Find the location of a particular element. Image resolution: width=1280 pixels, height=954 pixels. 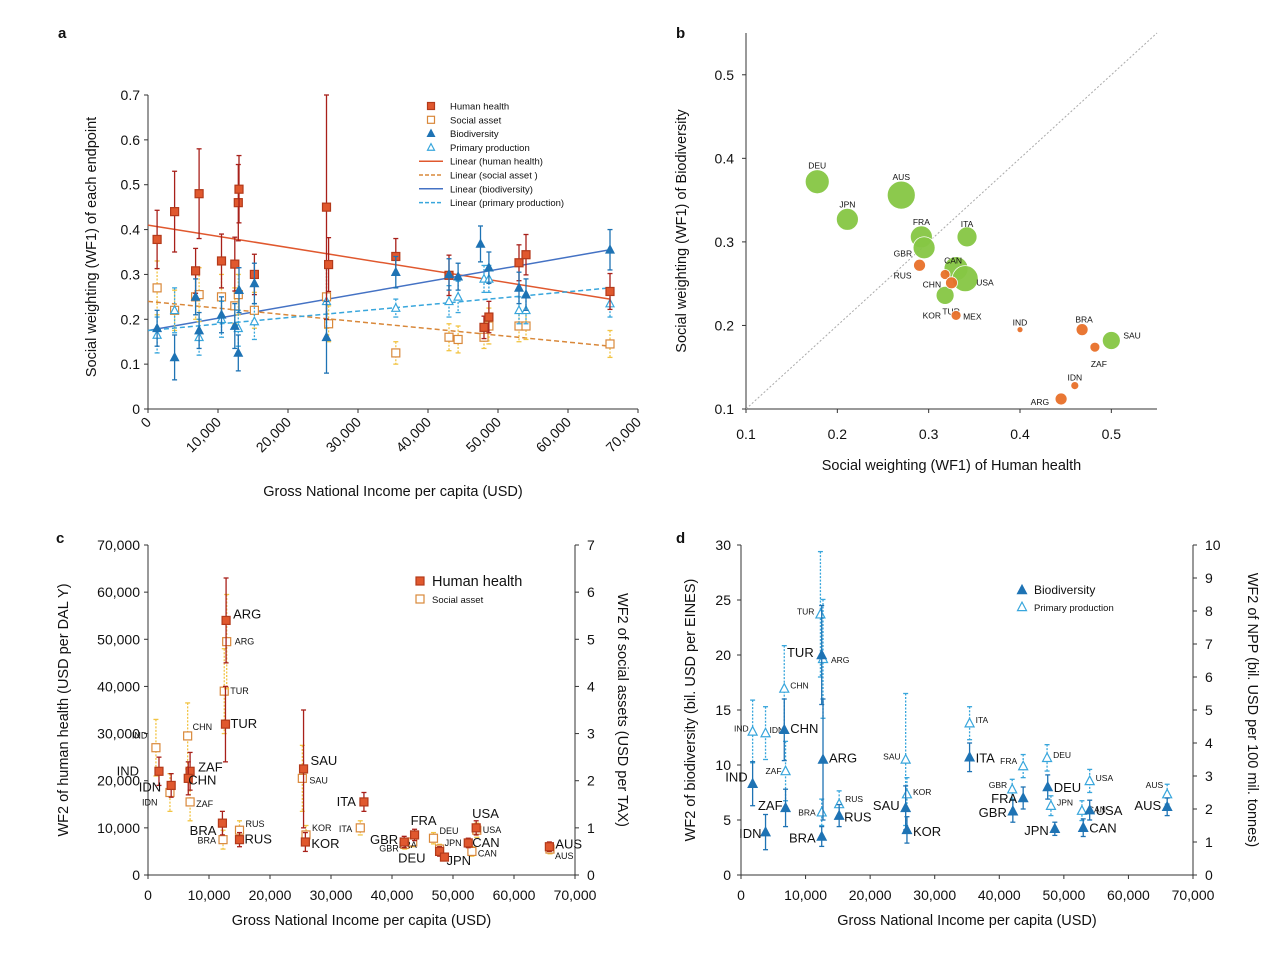

point-label-soc: RUS is located at coordinates (255, 824).